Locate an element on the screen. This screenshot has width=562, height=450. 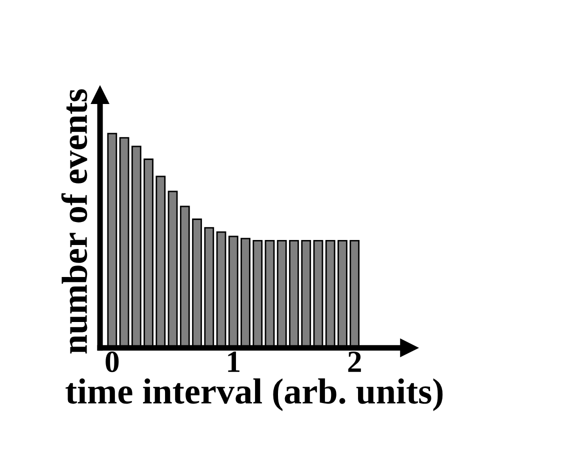
x-tick-label: 2 is located at coordinates (354, 362).